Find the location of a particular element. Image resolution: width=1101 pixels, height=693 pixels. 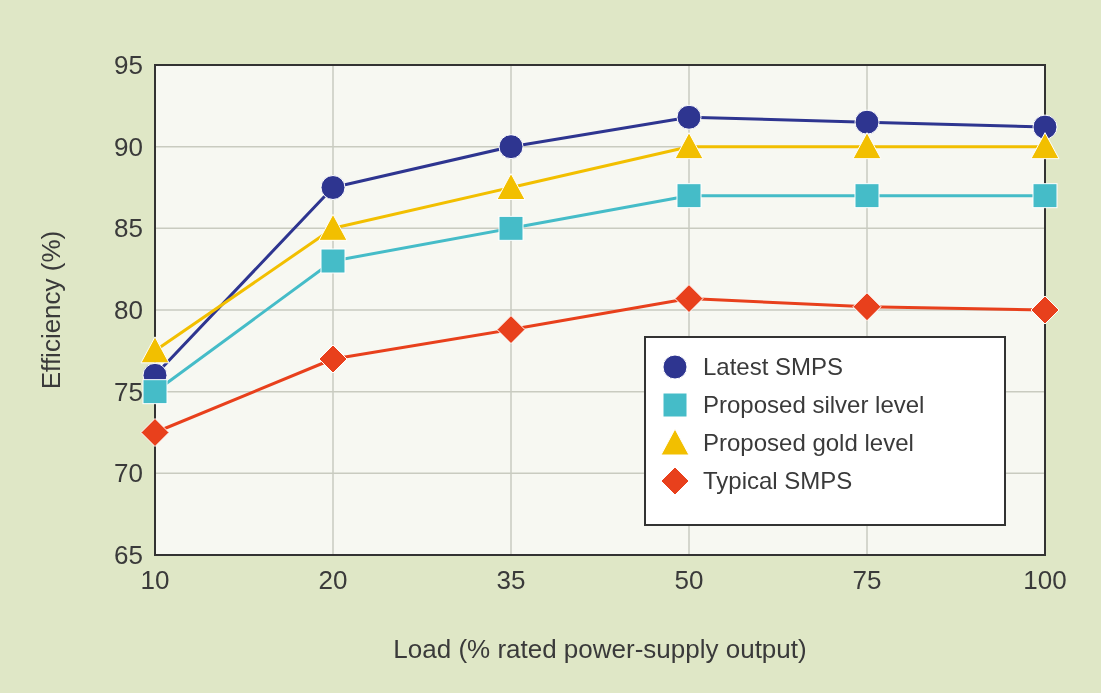

x-tick-label: 10 is located at coordinates (155, 580).